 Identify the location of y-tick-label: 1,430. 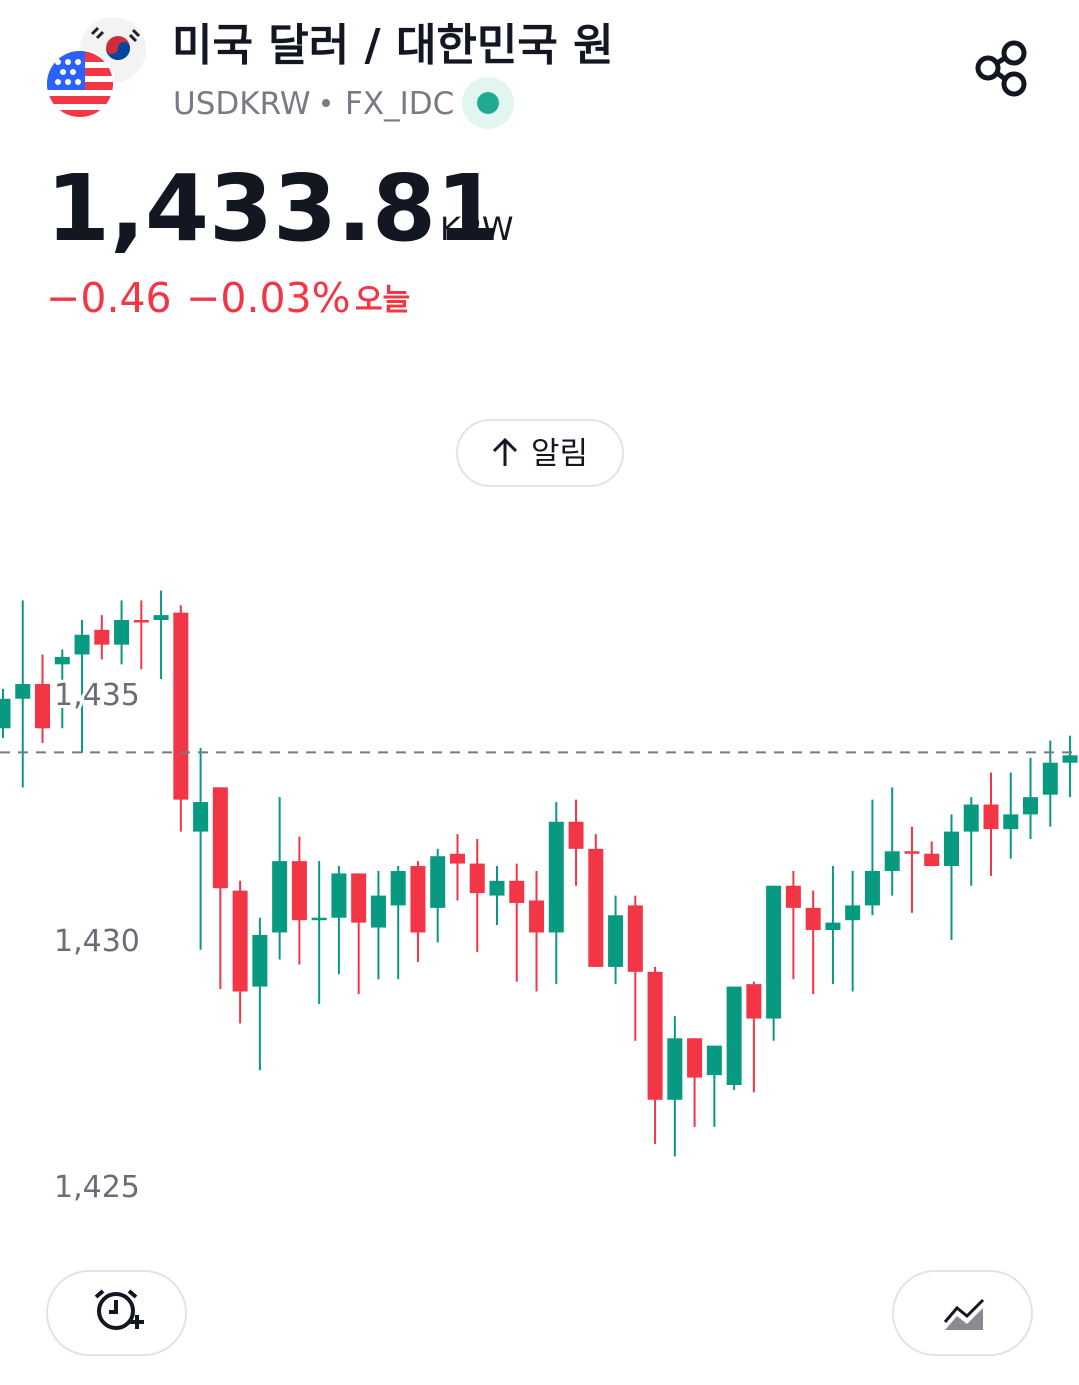
(97, 941).